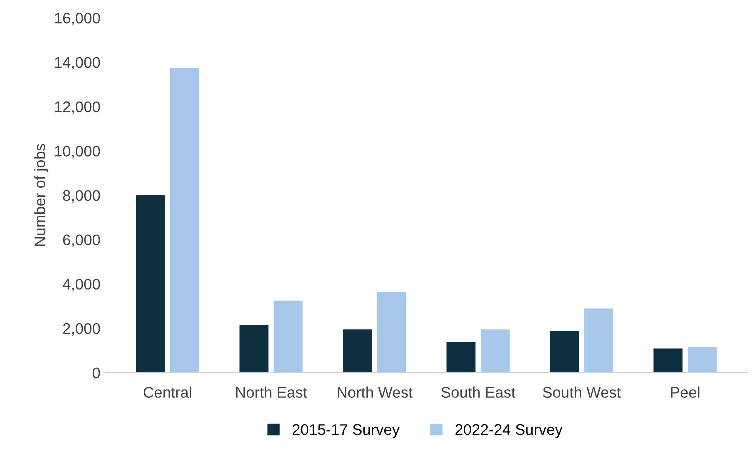 This screenshot has width=755, height=452. What do you see at coordinates (685, 392) in the screenshot?
I see `x-tick-label: Peel` at bounding box center [685, 392].